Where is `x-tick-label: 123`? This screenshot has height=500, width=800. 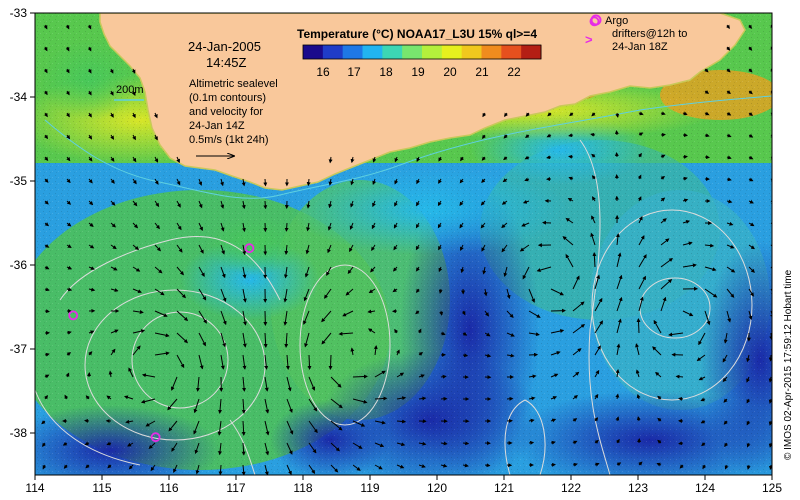
x-tick-label: 123 is located at coordinates (638, 488).